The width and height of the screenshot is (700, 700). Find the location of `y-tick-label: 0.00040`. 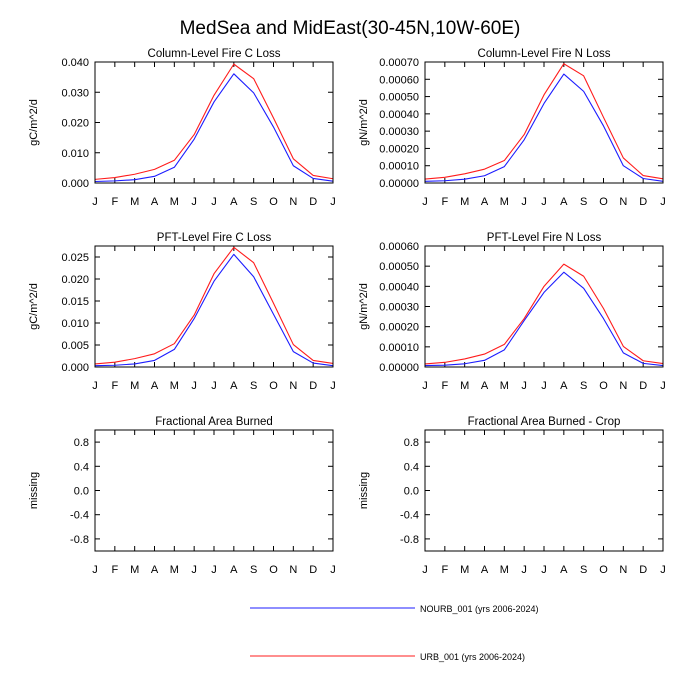

y-tick-label: 0.00040 is located at coordinates (399, 115).